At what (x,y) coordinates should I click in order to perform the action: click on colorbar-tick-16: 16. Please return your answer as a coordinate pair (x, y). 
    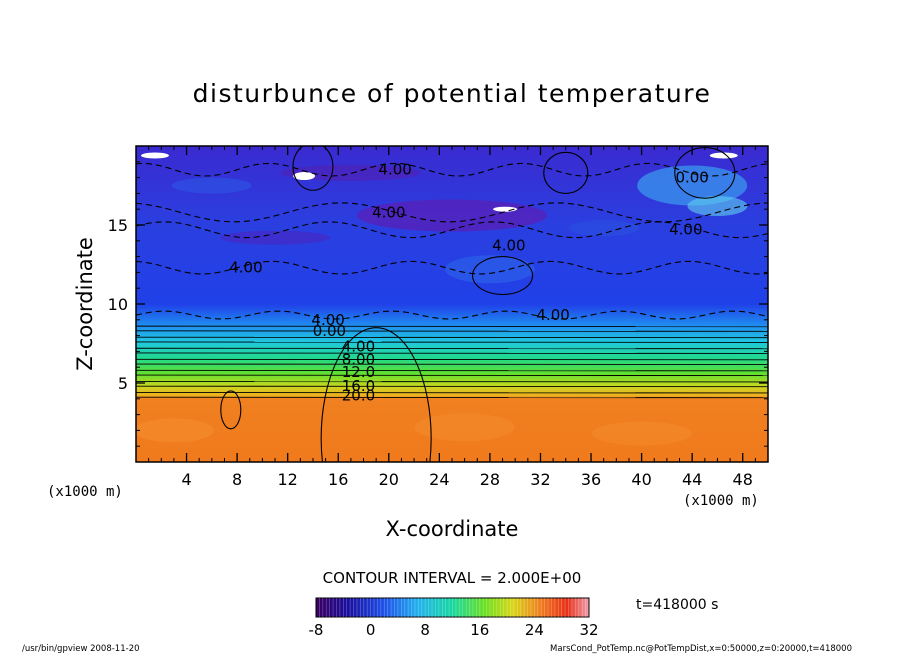
    Looking at the image, I should click on (479, 630).